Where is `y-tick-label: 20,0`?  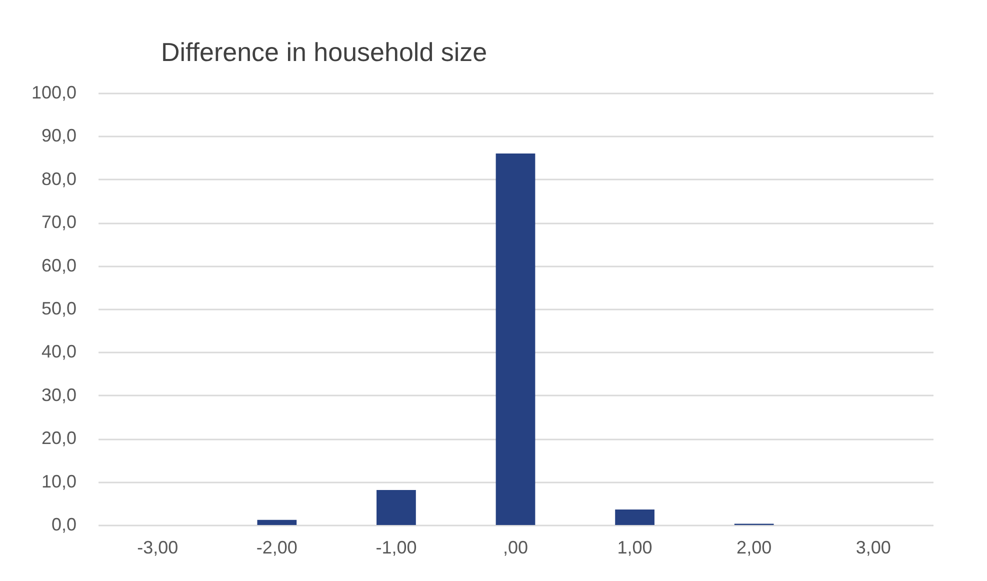 y-tick-label: 20,0 is located at coordinates (58, 438).